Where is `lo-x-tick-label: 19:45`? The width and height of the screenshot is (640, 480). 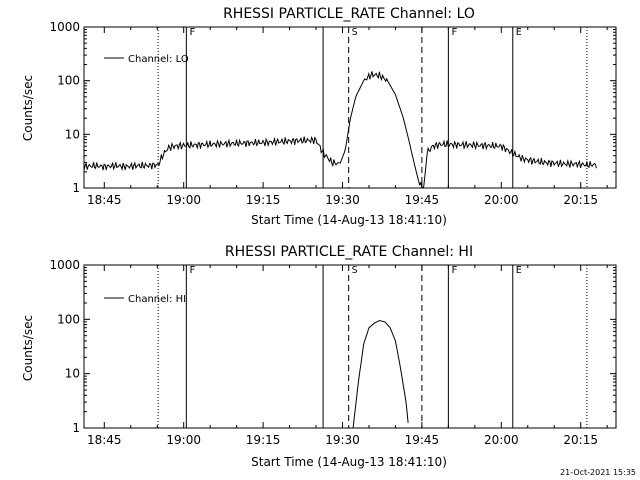
lo-x-tick-label: 19:45 is located at coordinates (422, 200).